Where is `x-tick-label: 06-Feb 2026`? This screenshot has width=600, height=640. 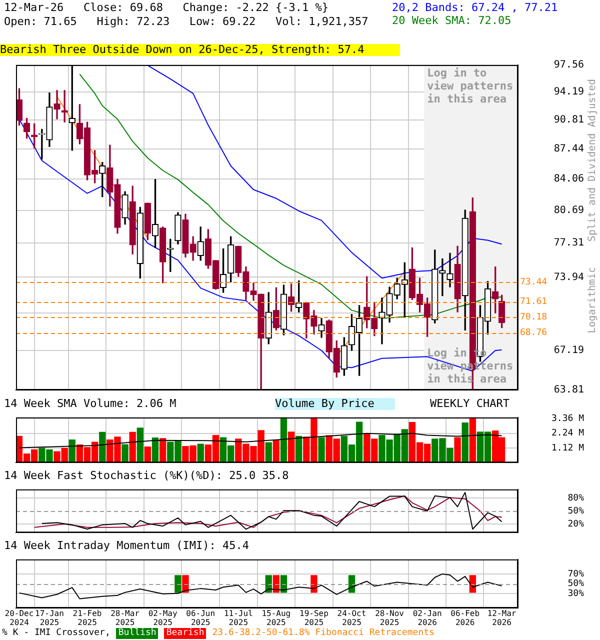
x-tick-label: 06-Feb 2026 is located at coordinates (465, 618).